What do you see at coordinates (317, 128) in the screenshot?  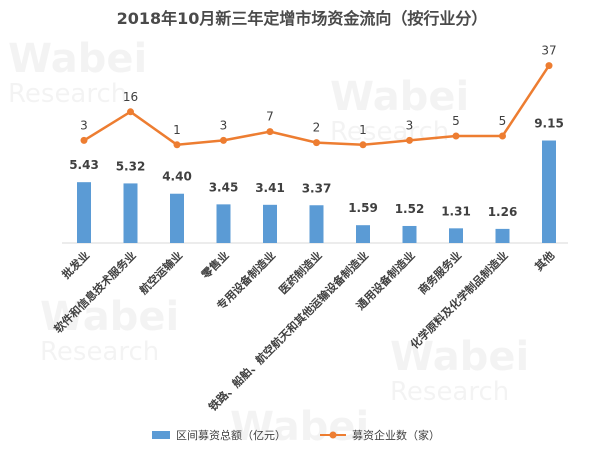 I see `line-value-label-5: 2` at bounding box center [317, 128].